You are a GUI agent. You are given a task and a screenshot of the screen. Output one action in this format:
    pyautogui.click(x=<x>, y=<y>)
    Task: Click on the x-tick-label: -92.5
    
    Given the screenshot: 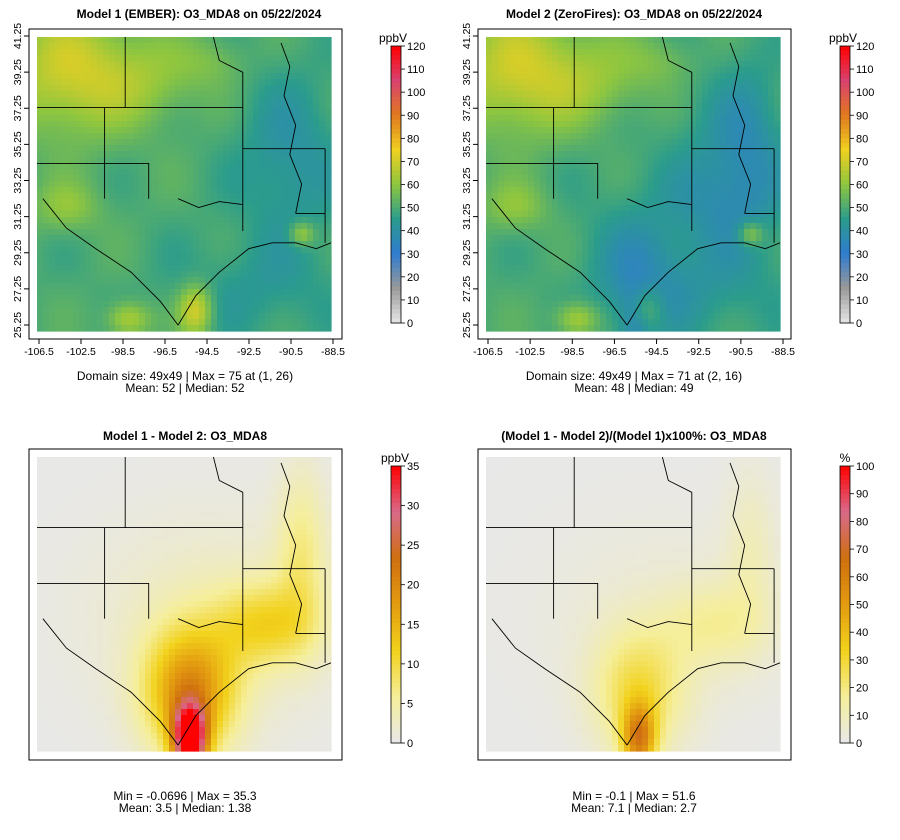 What is the action you would take?
    pyautogui.click(x=699, y=352)
    